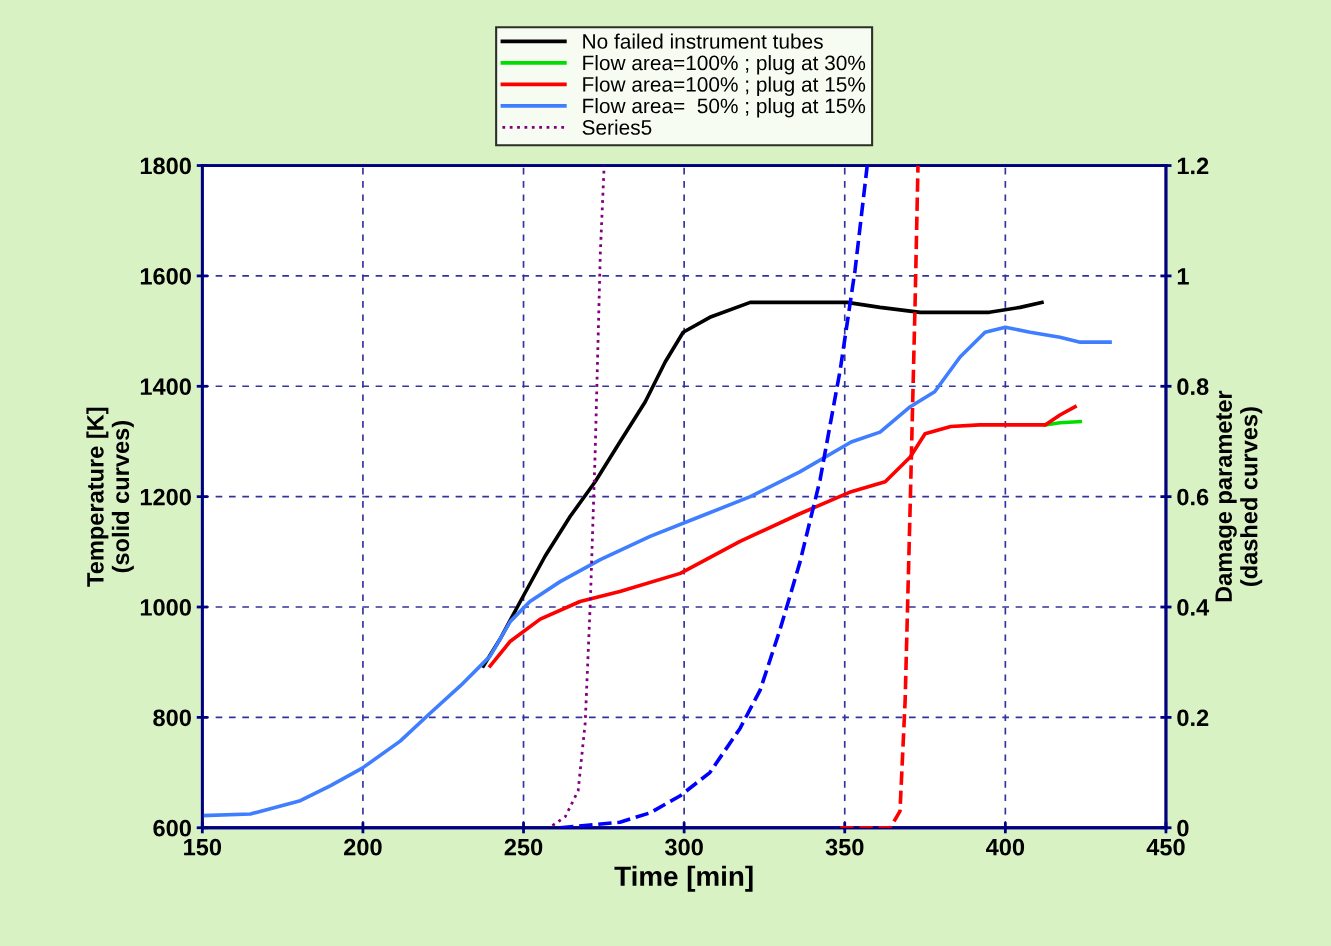  I want to click on x-tick-label: 200, so click(363, 847).